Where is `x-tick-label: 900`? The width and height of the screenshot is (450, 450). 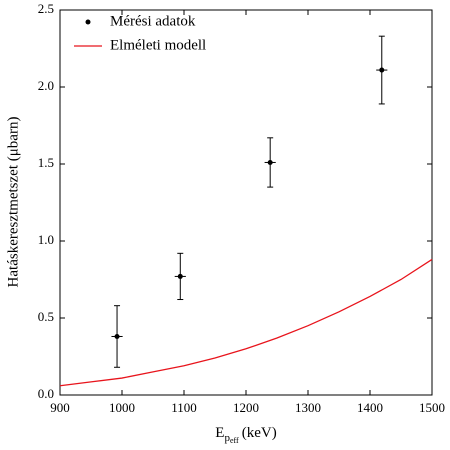 x-tick-label: 900 is located at coordinates (60, 407).